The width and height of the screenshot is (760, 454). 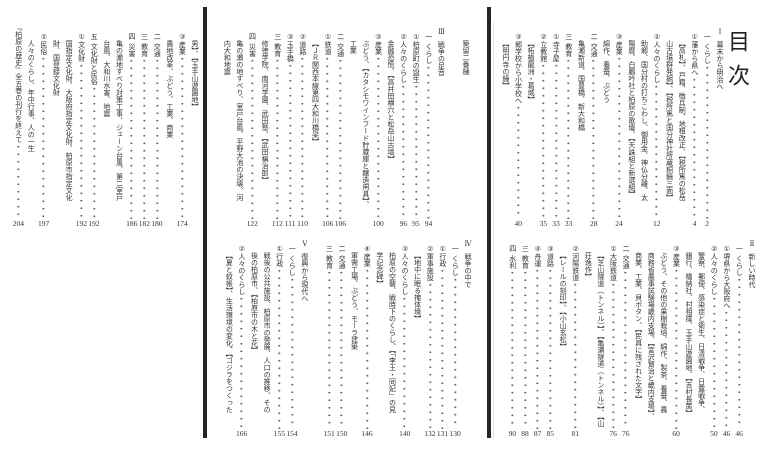 What do you see at coordinates (714, 433) in the screenshot?
I see `page-number: 50` at bounding box center [714, 433].